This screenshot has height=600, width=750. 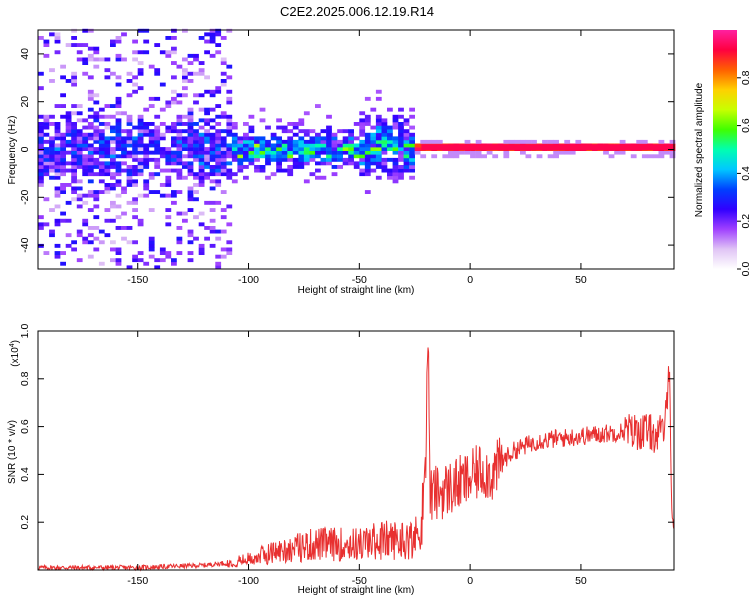 What do you see at coordinates (359, 280) in the screenshot?
I see `spectrogram-x-tick-label: -50` at bounding box center [359, 280].